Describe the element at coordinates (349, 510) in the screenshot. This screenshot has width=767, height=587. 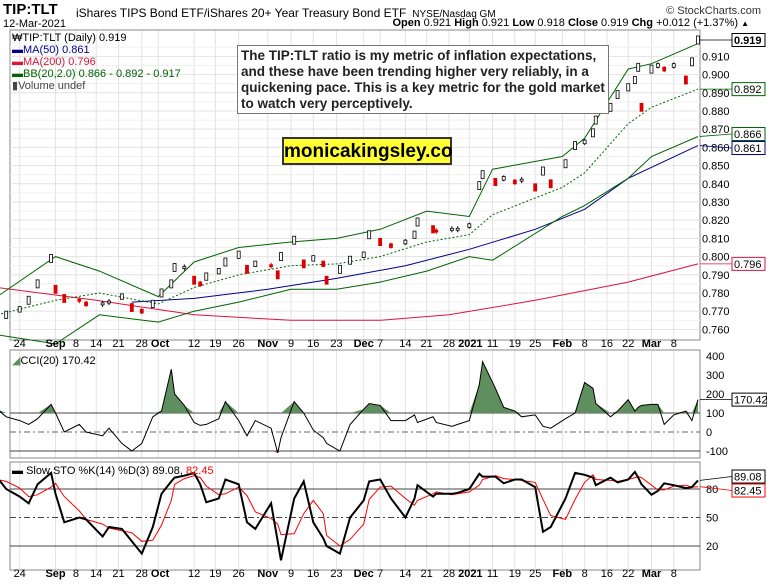
I see `sto-d-line` at that location.